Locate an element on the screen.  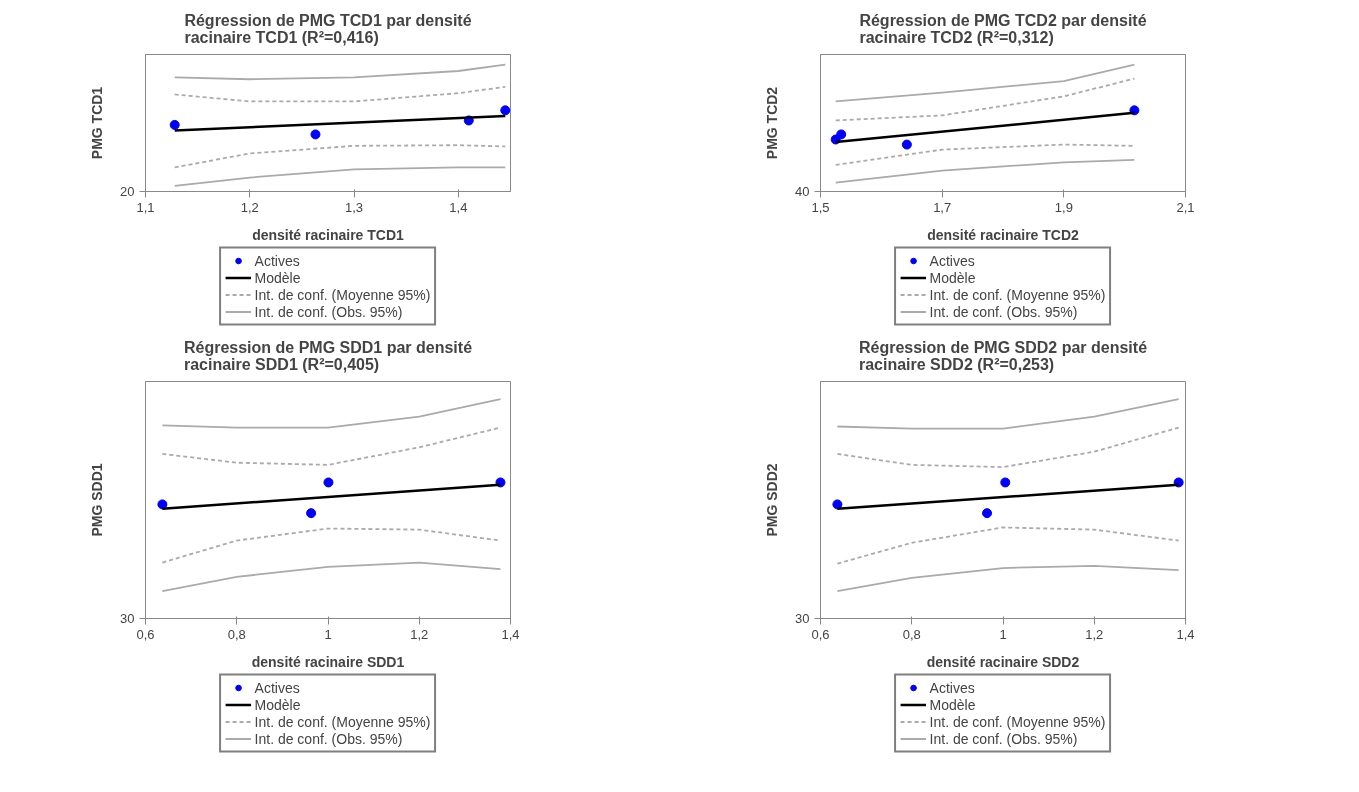
chart-title: Régression de PMG SDD2 par densité racinaire SDD2 (R²=0,253) is located at coordinates (1003, 355).